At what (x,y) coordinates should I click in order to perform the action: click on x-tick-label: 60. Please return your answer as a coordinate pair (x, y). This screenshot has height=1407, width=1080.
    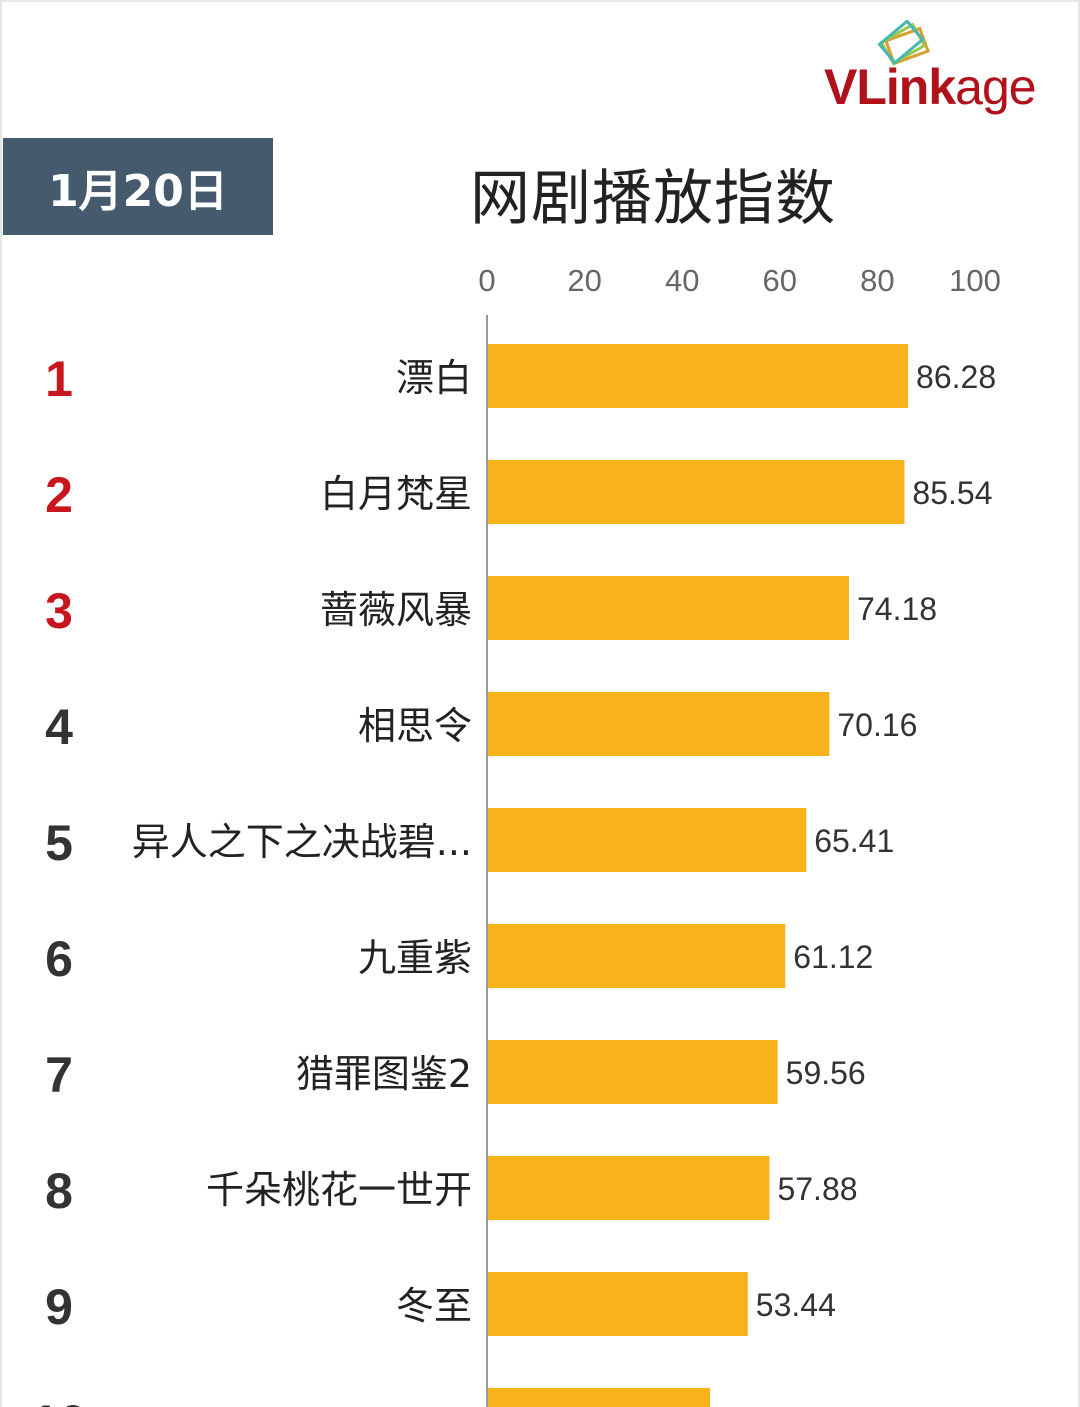
    Looking at the image, I should click on (780, 280).